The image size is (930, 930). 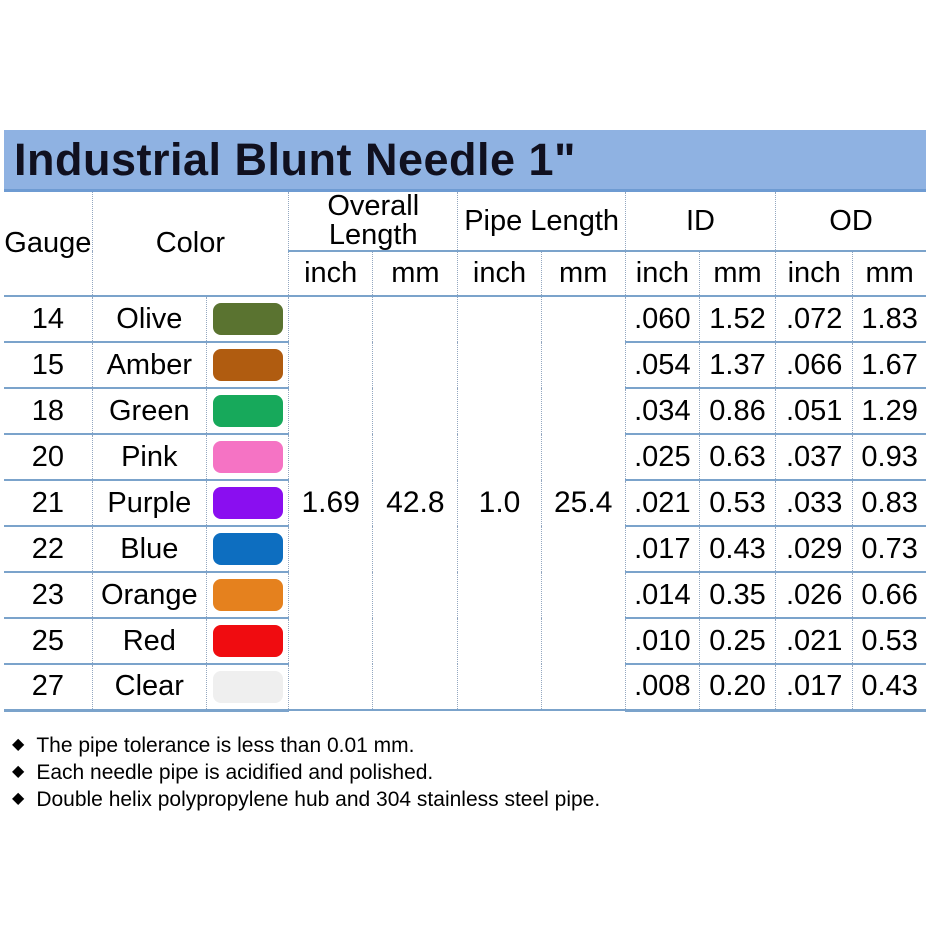 I want to click on gauge-cell: 25, so click(x=48, y=641).